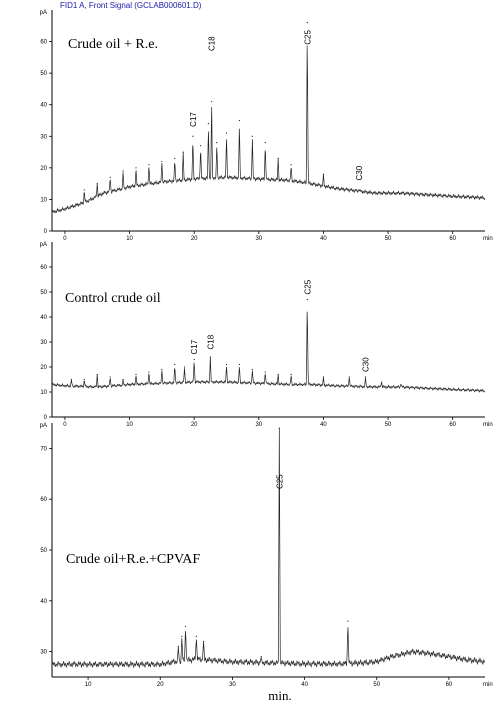  I want to click on peak-label-c30: C30, so click(359, 172).